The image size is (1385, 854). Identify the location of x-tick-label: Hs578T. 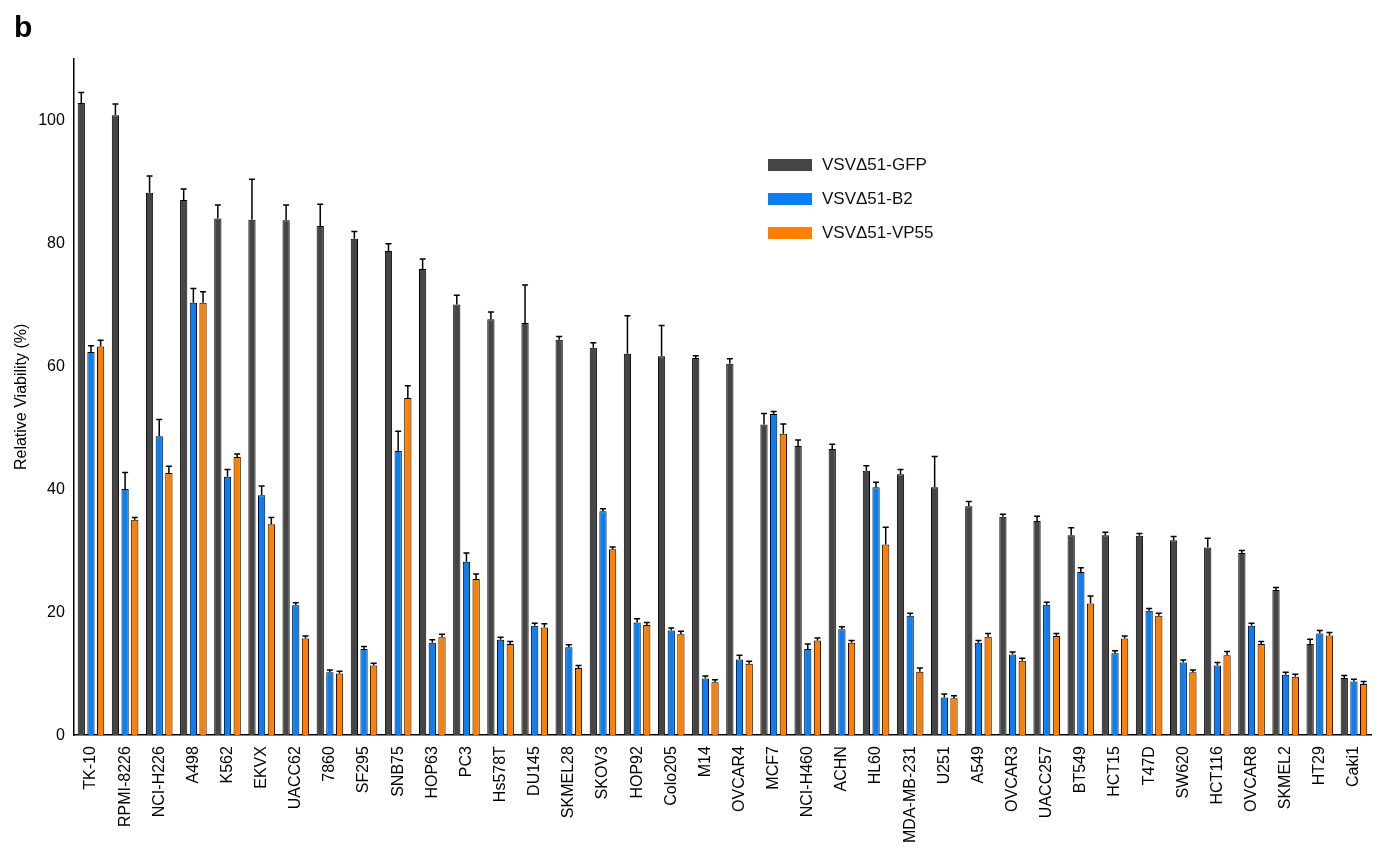
(499, 774).